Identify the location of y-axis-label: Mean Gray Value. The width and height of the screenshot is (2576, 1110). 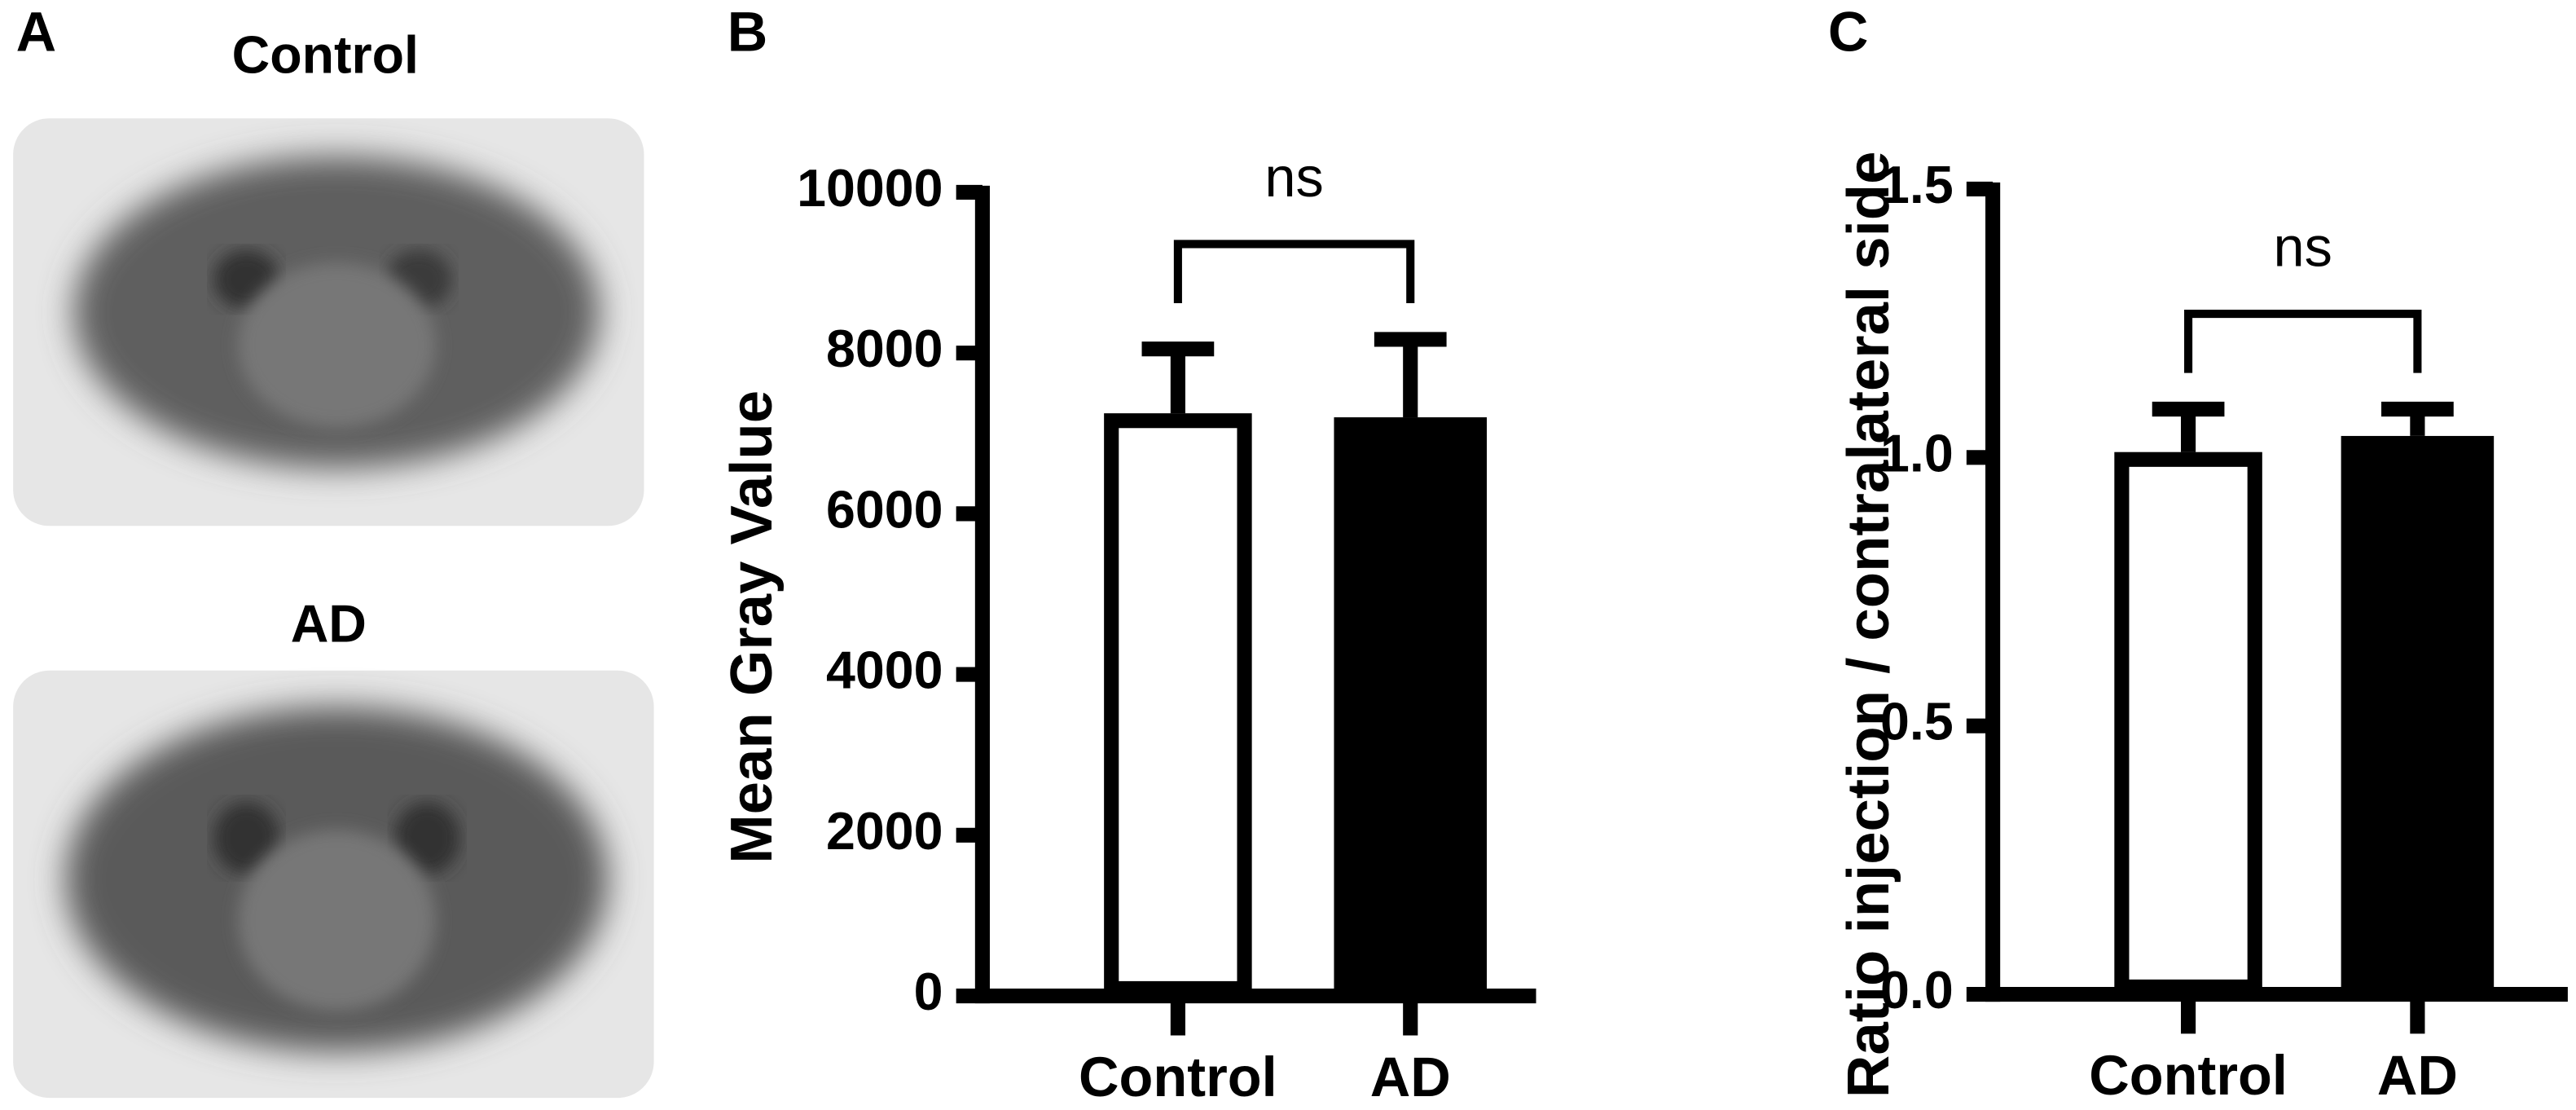
(752, 627).